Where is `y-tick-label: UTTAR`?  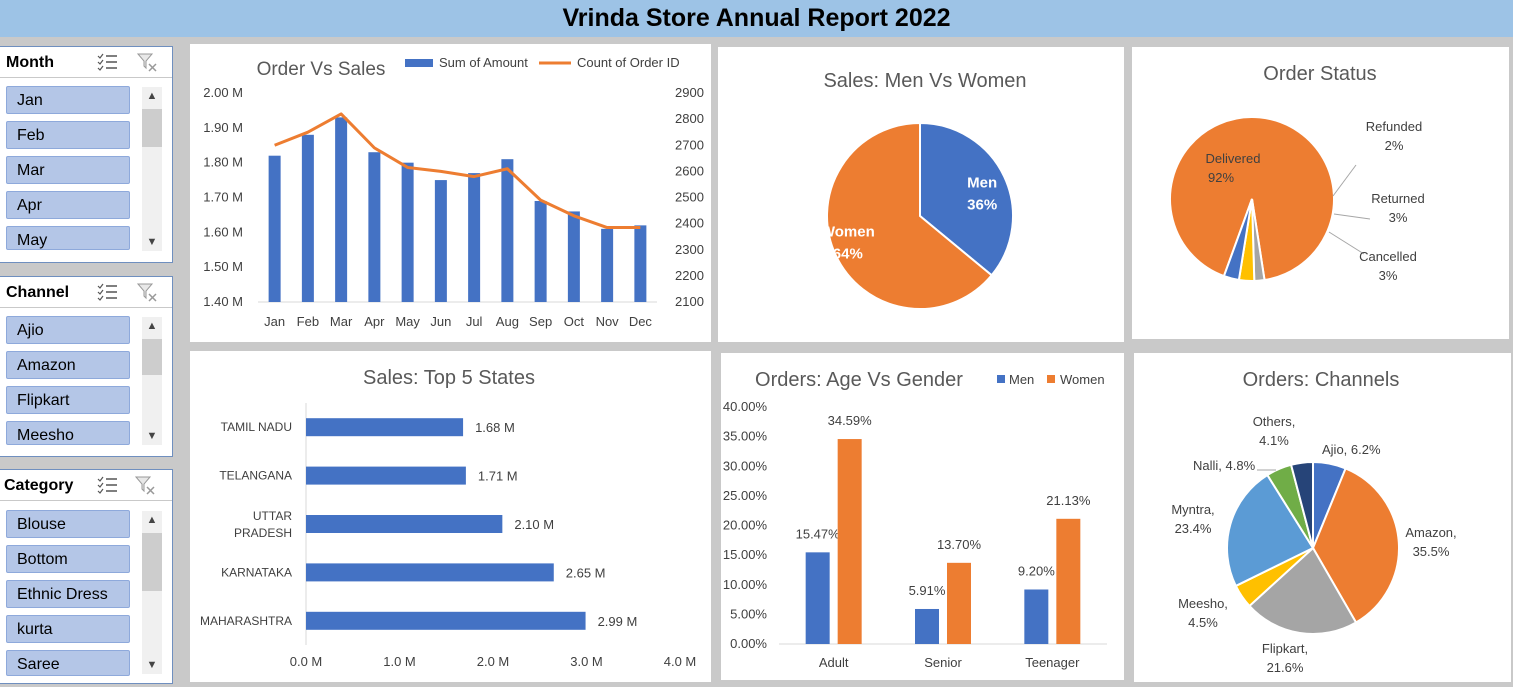 y-tick-label: UTTAR is located at coordinates (272, 516).